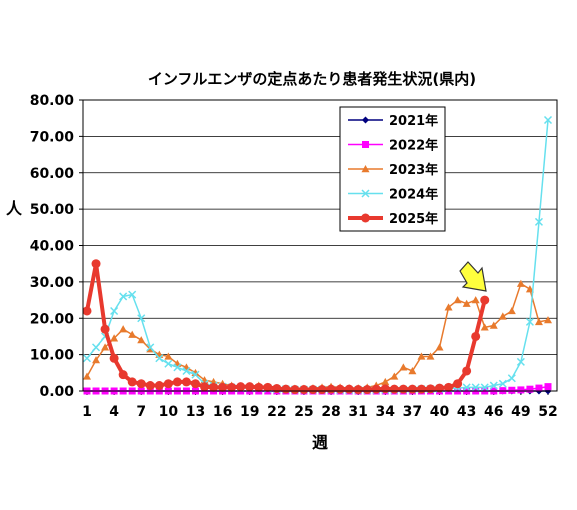  I want to click on x-tick-label: 28, so click(330, 412).